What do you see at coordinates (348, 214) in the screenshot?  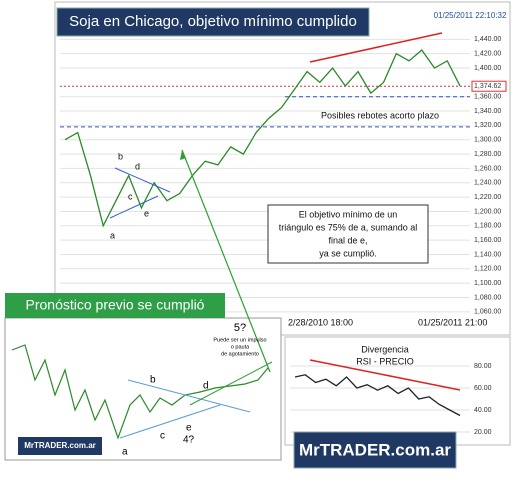 I see `note: El objetivo mínimo de un` at bounding box center [348, 214].